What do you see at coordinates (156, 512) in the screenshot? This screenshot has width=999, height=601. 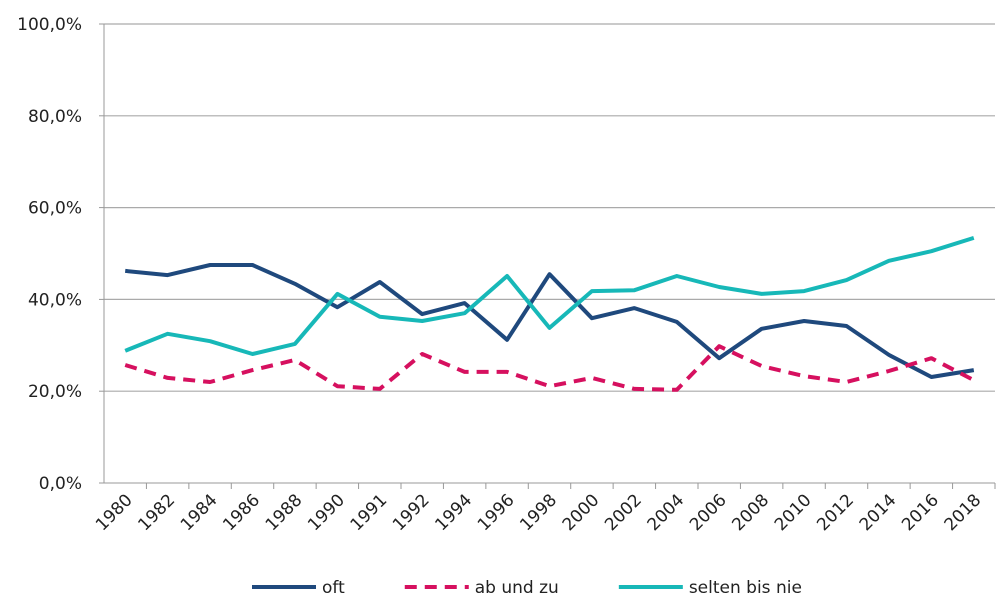 I see `x-tick-label: 1982` at bounding box center [156, 512].